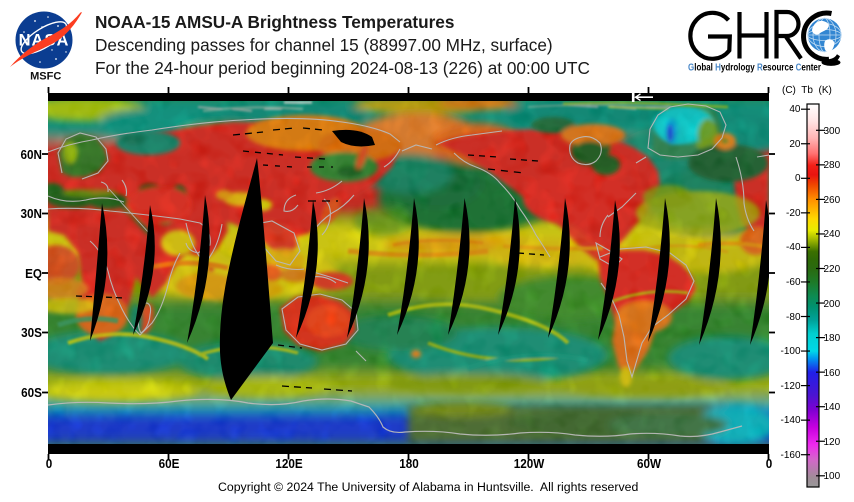 This screenshot has width=854, height=502. I want to click on svg-text: MSFC, so click(45, 77).